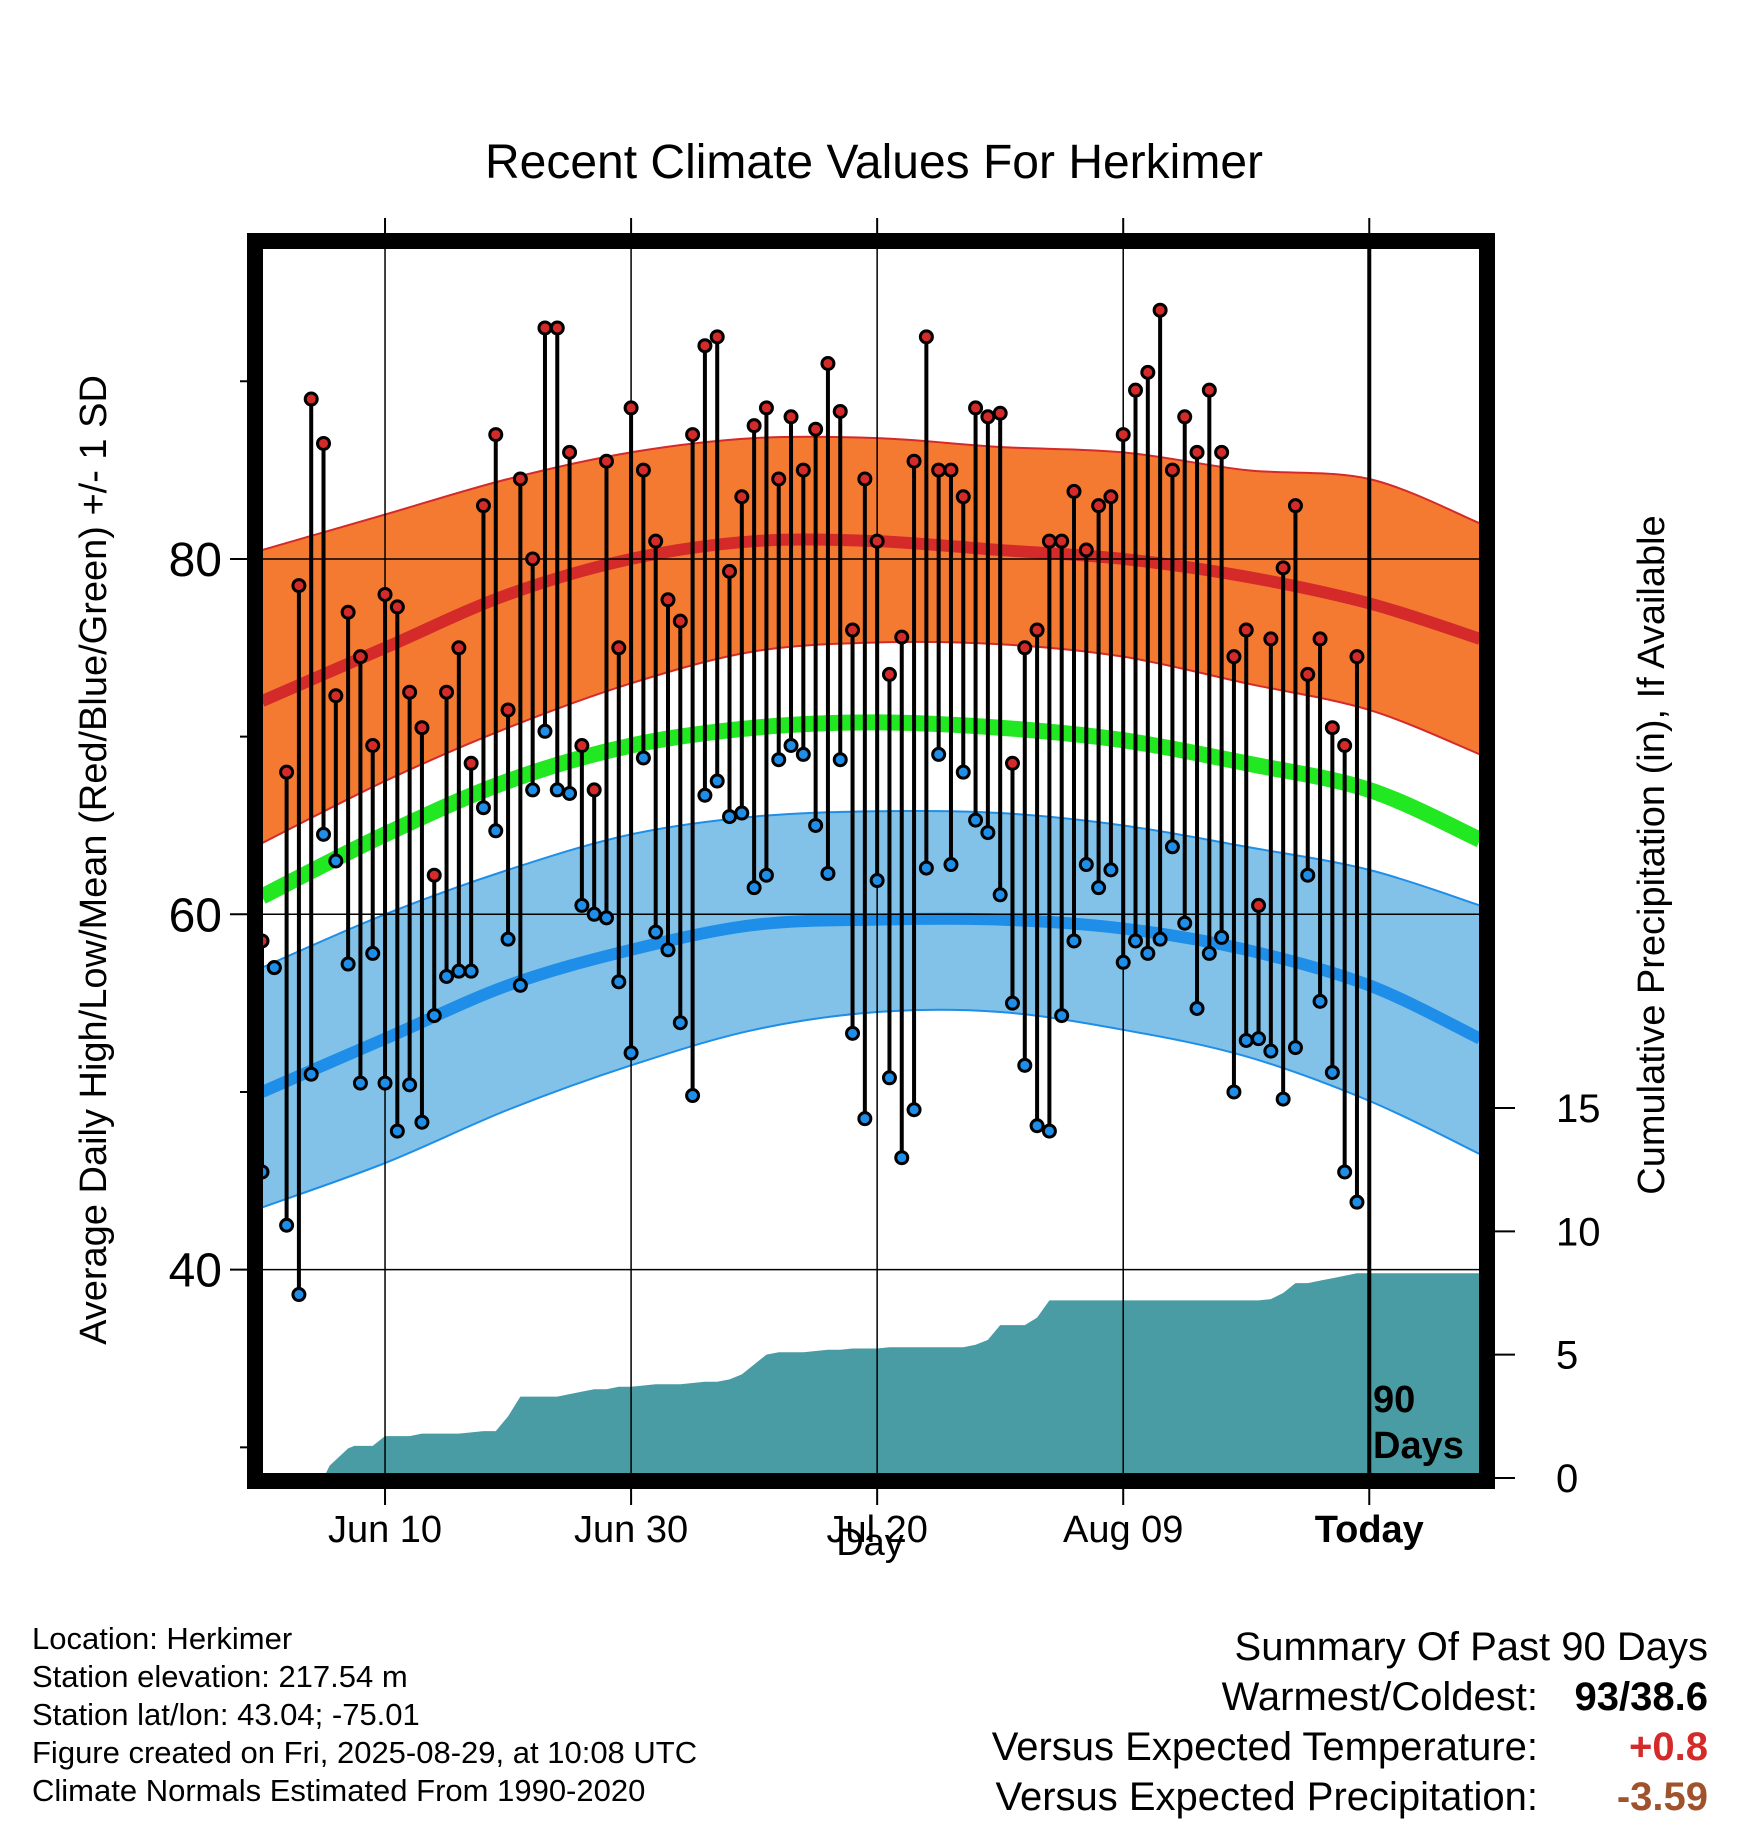 The image size is (1748, 1828). I want to click on x-tick-label: Today, so click(1369, 1530).